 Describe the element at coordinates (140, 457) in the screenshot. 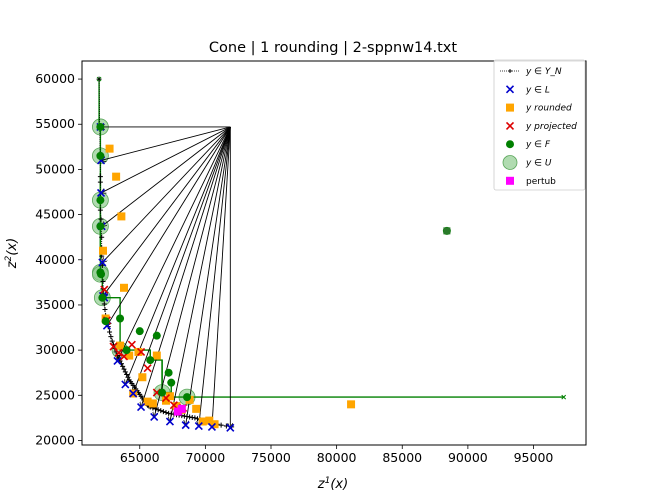

I see `x-tick-label: 65000` at that location.